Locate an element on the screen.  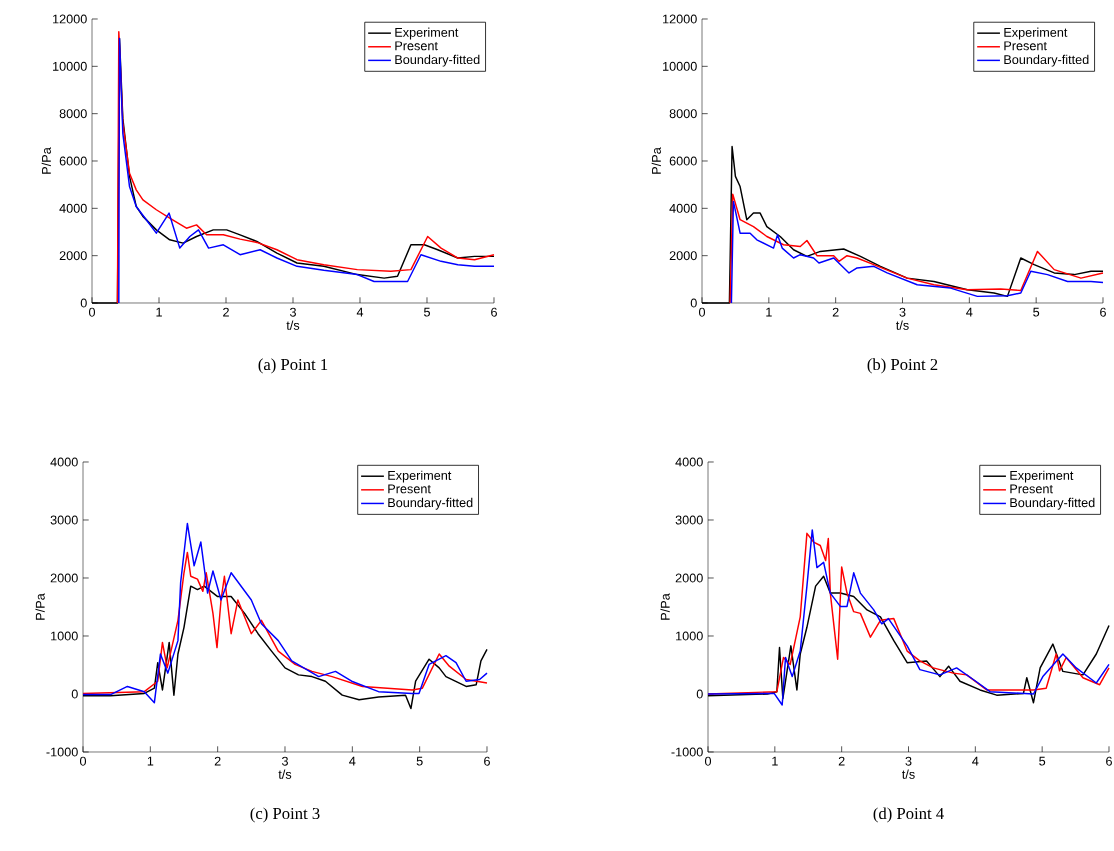
text: (b) Point 2 is located at coordinates (902, 366).